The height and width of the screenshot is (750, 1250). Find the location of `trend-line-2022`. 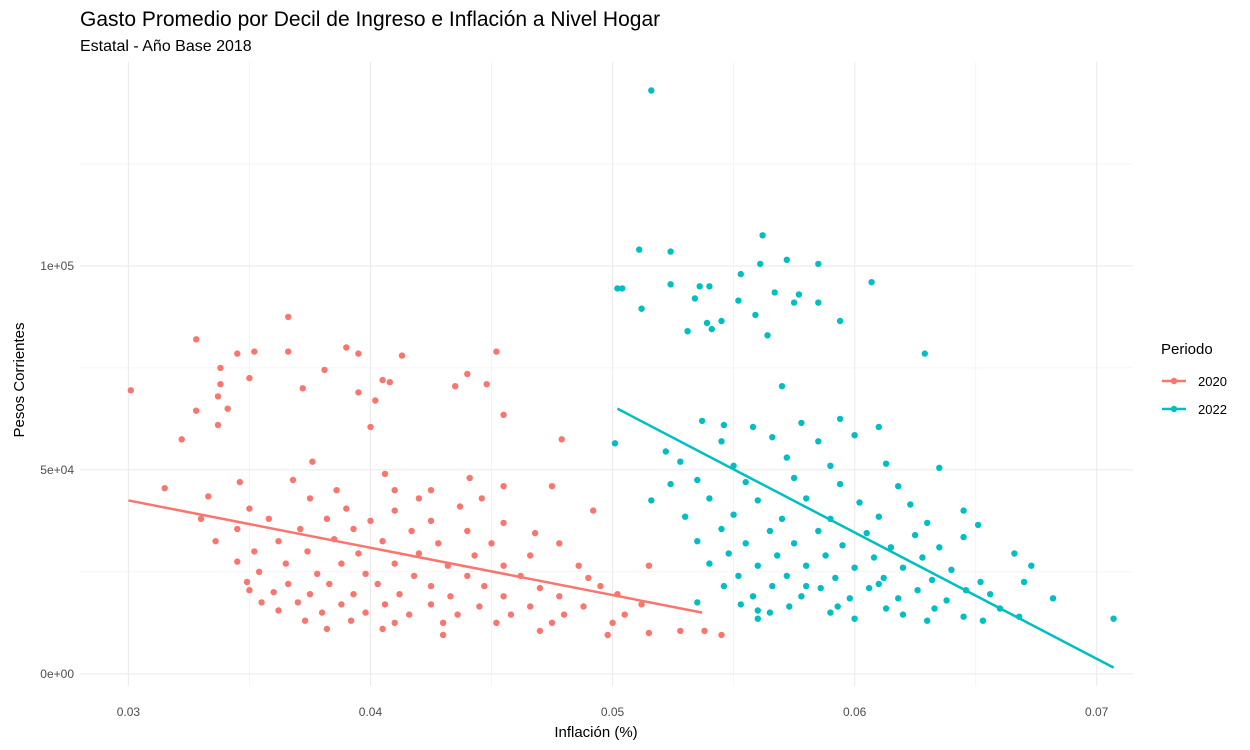

trend-line-2022 is located at coordinates (865, 538).